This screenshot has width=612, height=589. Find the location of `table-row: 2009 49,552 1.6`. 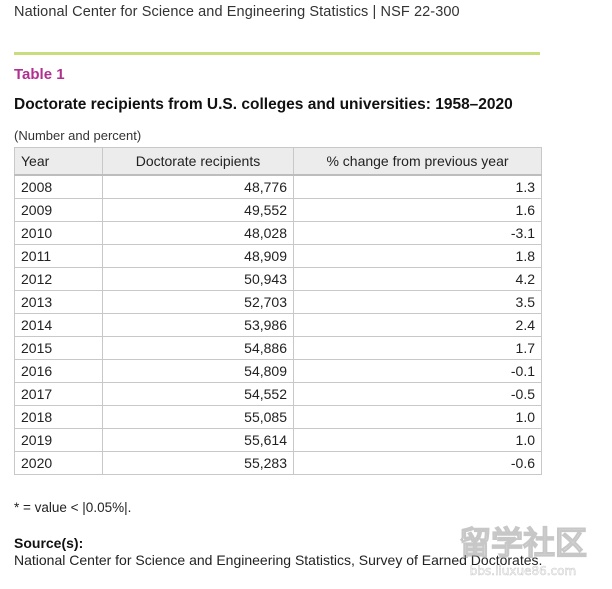

table-row: 2009 49,552 1.6 is located at coordinates (278, 210).